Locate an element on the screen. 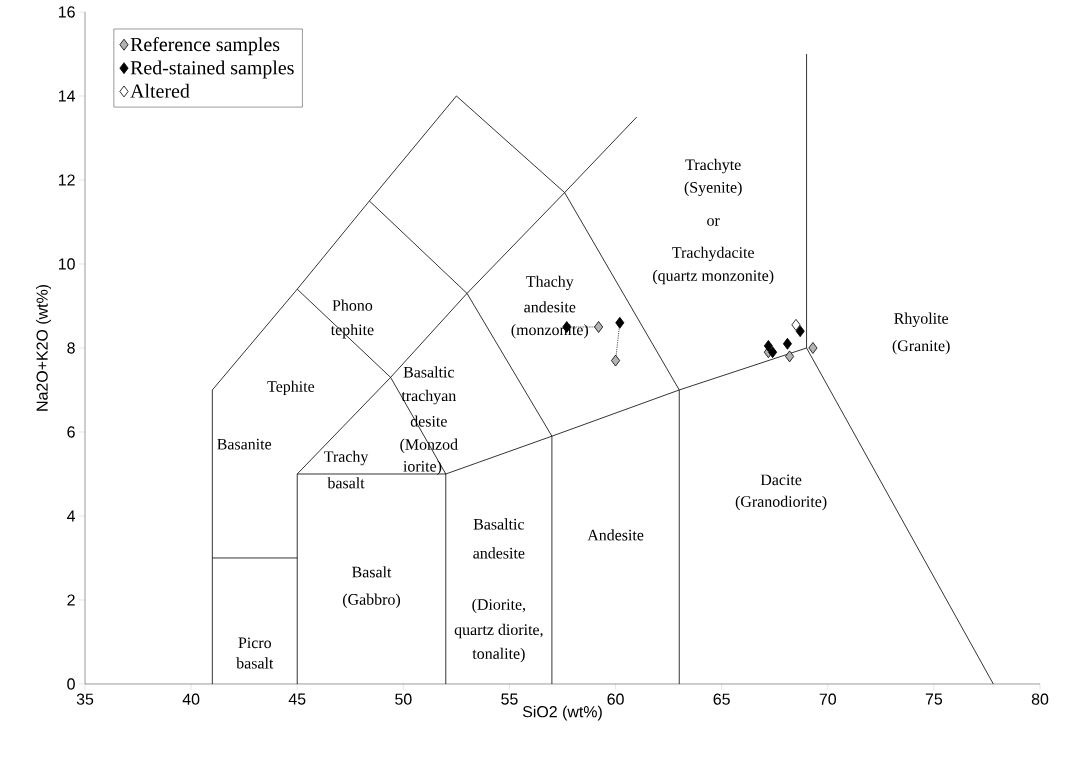 The width and height of the screenshot is (1077, 763). y-tick-label: 8 is located at coordinates (71, 348).